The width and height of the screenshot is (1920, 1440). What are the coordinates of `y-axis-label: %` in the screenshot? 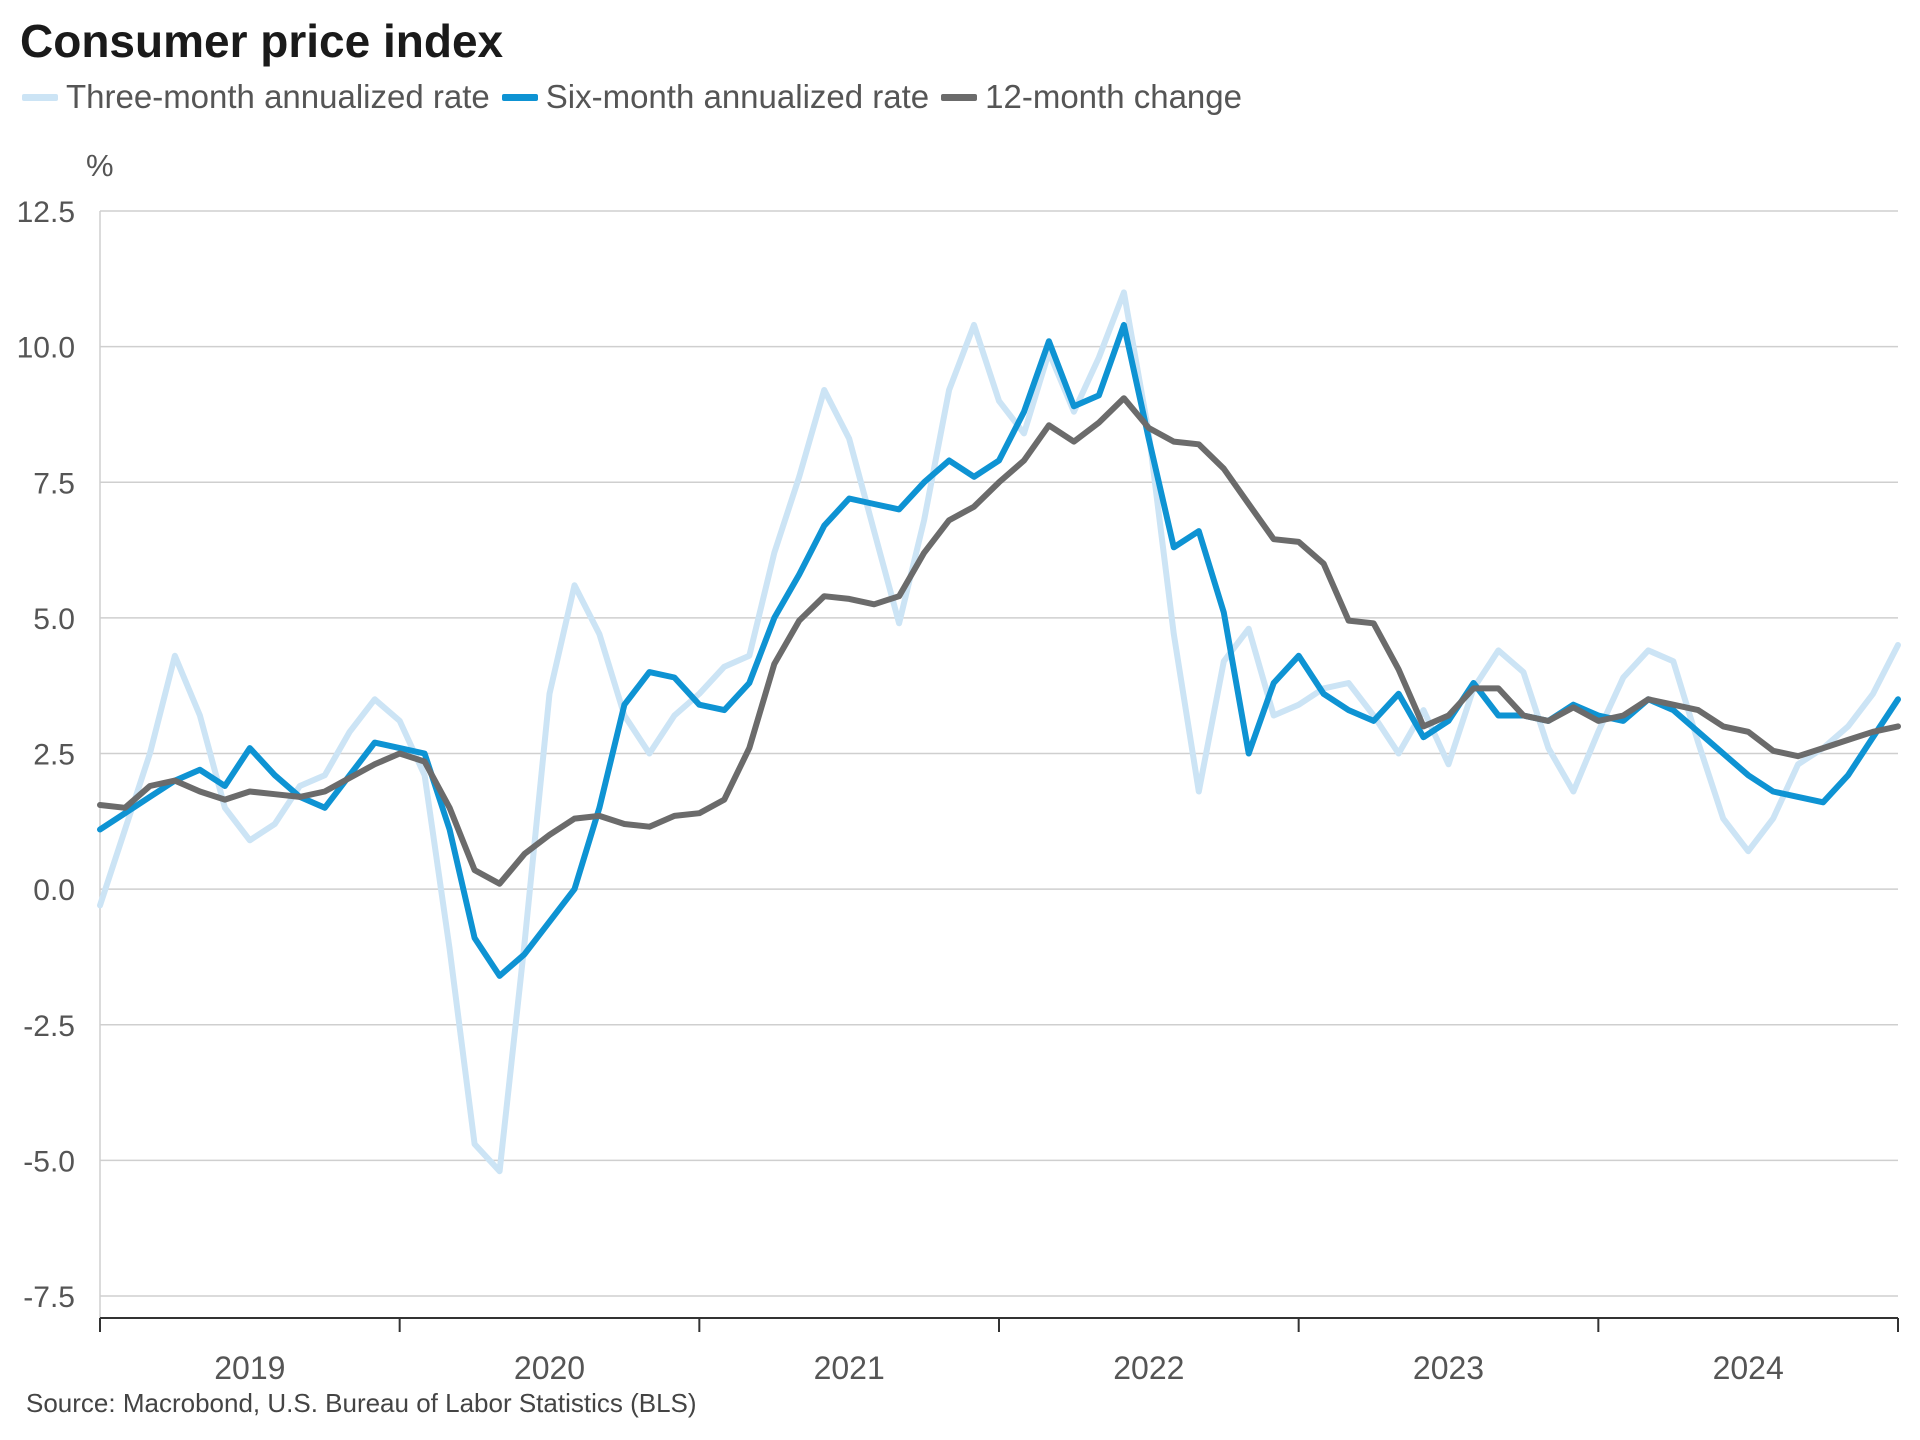 It's located at (100, 165).